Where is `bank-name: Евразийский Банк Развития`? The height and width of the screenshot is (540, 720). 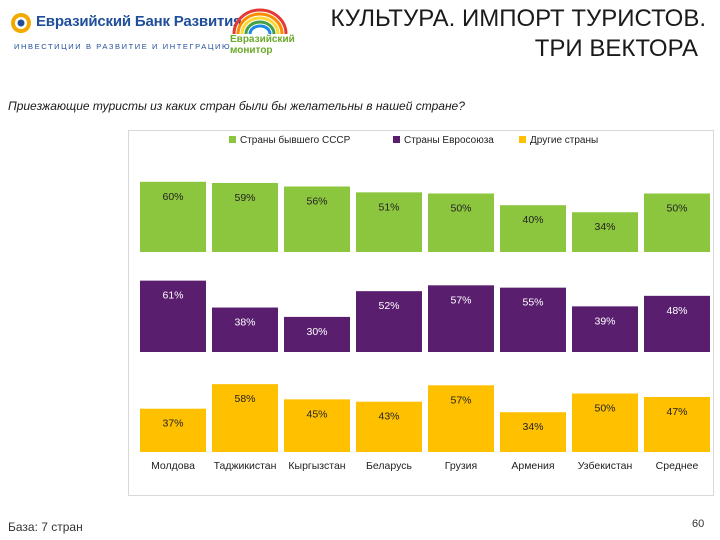 bank-name: Евразийский Банк Развития is located at coordinates (139, 21).